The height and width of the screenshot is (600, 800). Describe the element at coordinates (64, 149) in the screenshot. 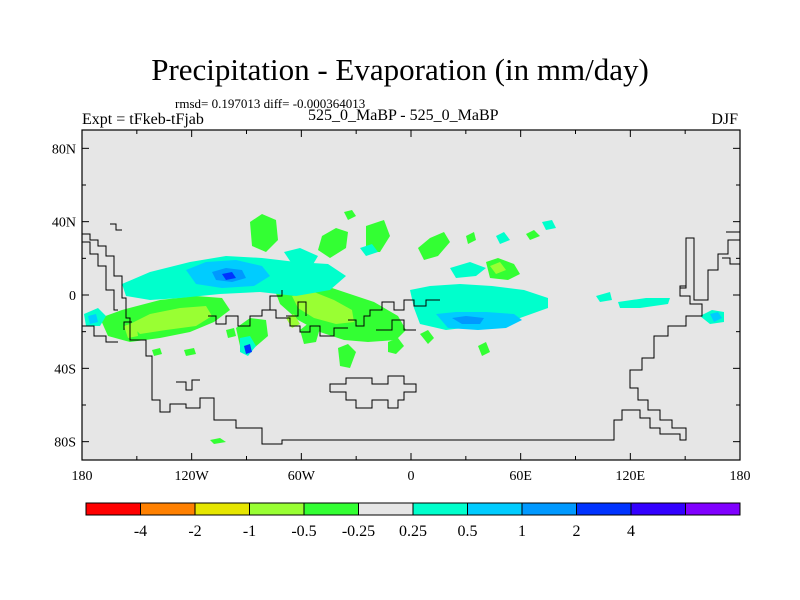

I see `lat-tick-label: 80N` at that location.